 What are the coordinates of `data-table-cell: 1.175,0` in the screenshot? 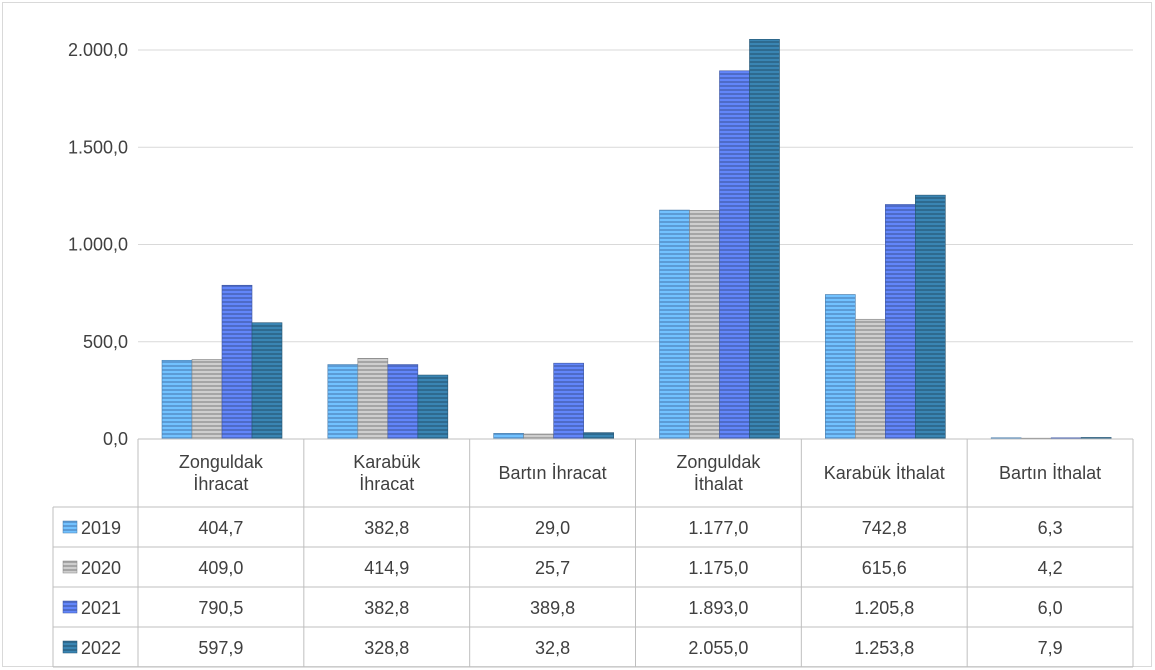 It's located at (718, 568).